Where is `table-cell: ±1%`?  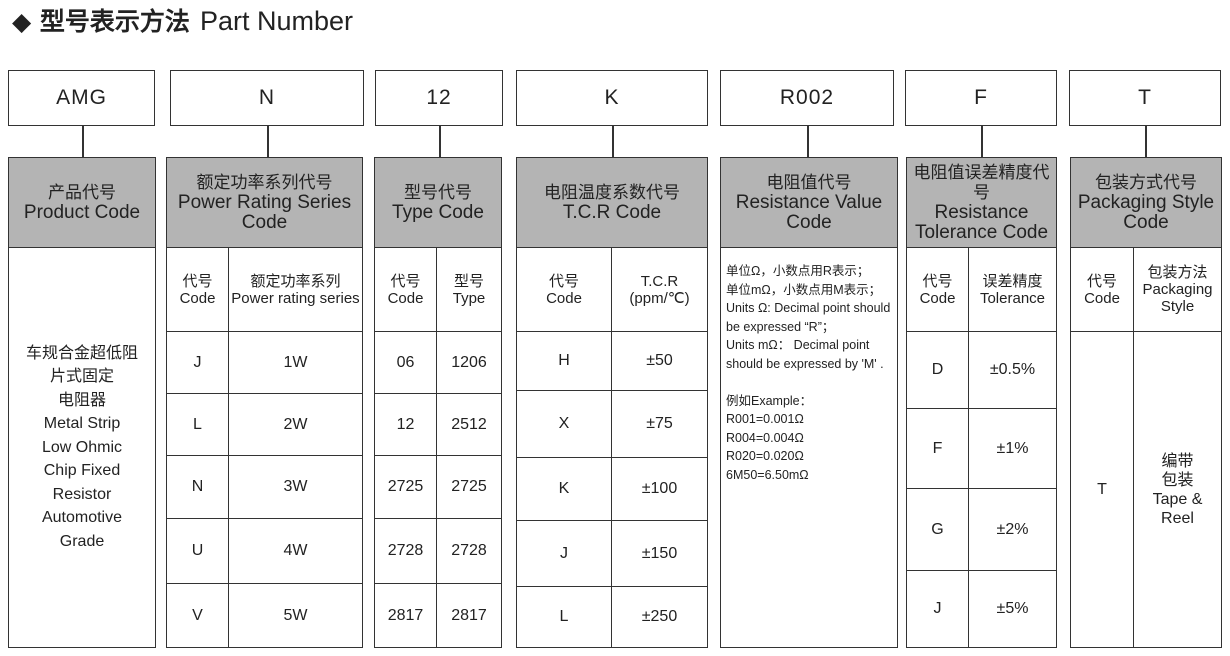 table-cell: ±1% is located at coordinates (1012, 448).